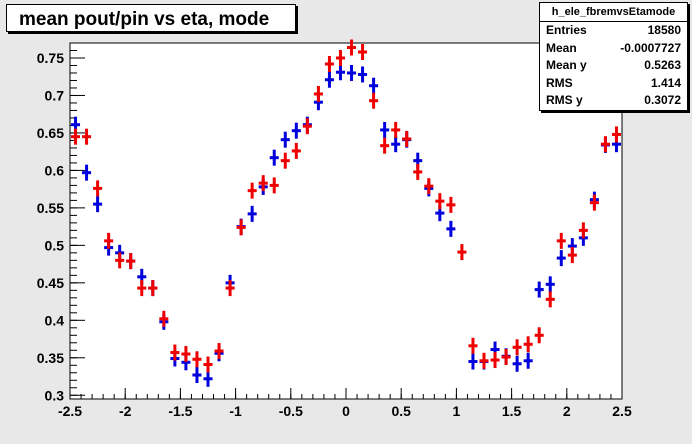 This screenshot has width=692, height=444. What do you see at coordinates (55, 320) in the screenshot?
I see `y-tick-label: 0.4` at bounding box center [55, 320].